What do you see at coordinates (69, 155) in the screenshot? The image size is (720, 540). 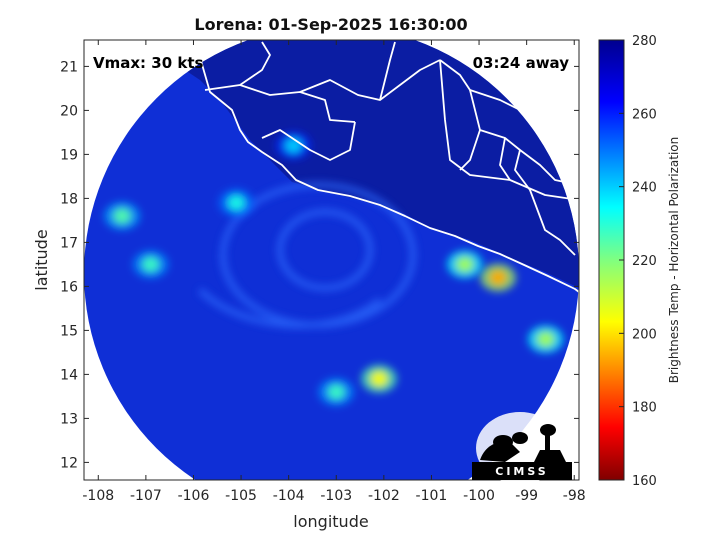 I see `y-tick-label: 19` at bounding box center [69, 155].